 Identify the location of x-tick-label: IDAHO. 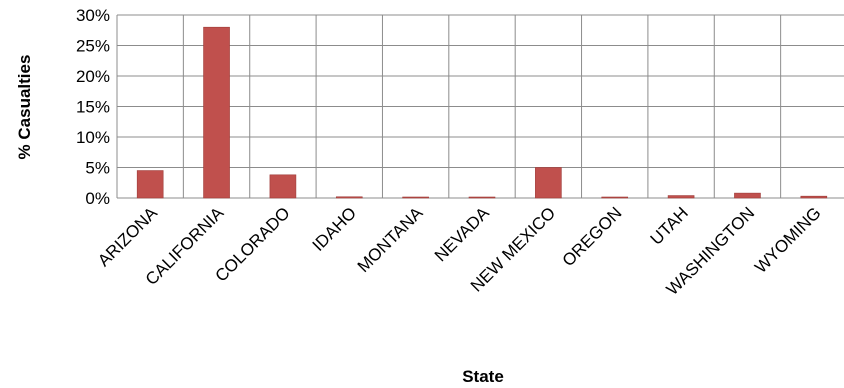
(335, 229).